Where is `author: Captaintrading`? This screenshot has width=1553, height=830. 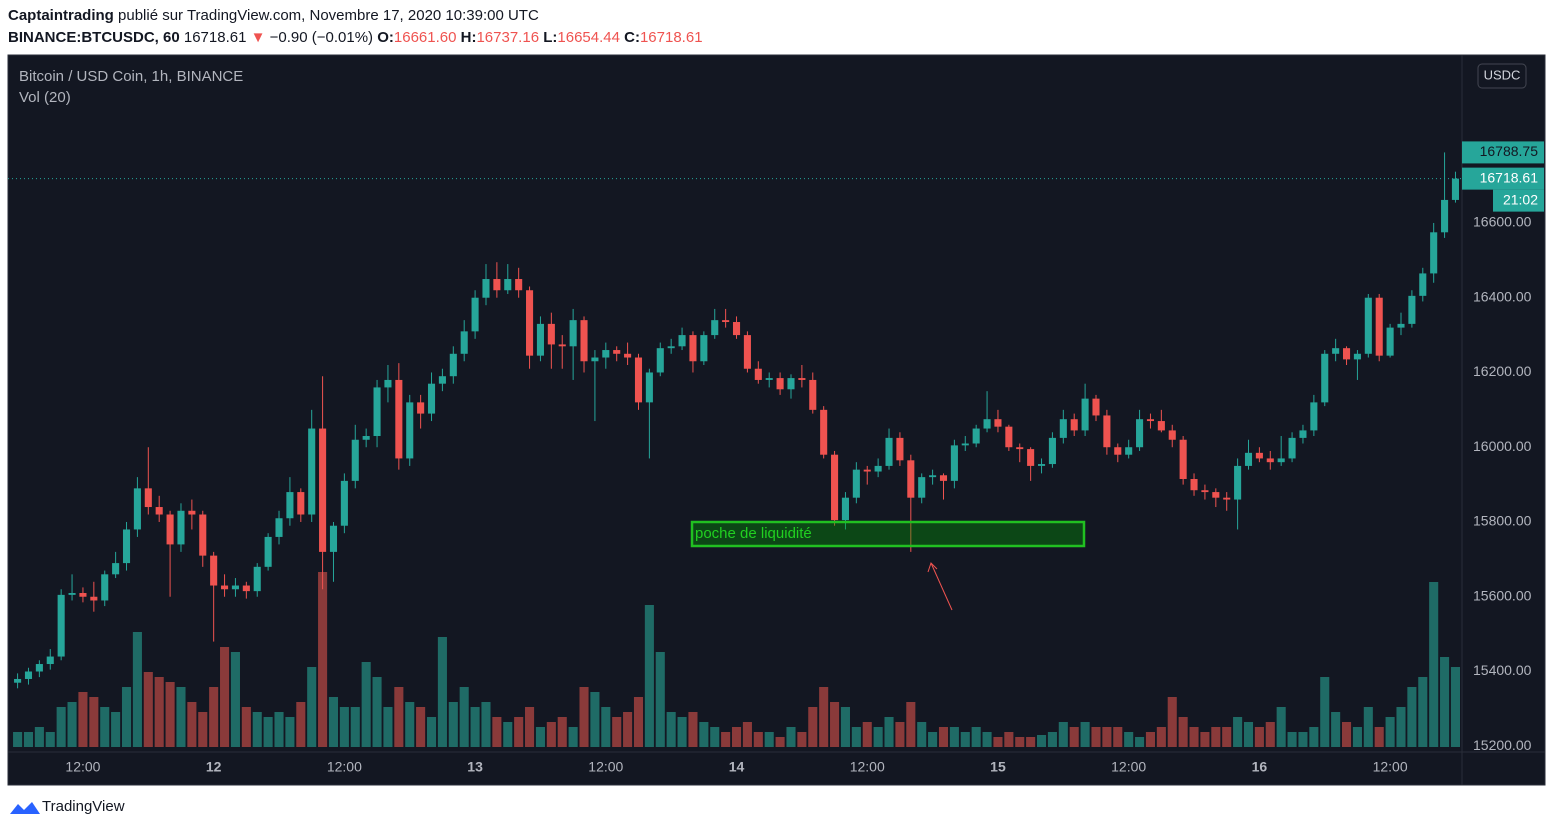 author: Captaintrading is located at coordinates (61, 15).